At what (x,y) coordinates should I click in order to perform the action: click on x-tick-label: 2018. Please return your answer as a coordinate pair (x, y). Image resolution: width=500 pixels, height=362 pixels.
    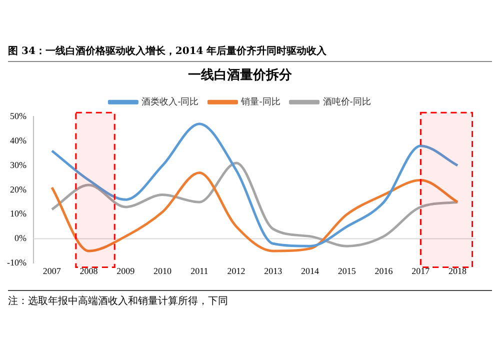
    Looking at the image, I should click on (458, 271).